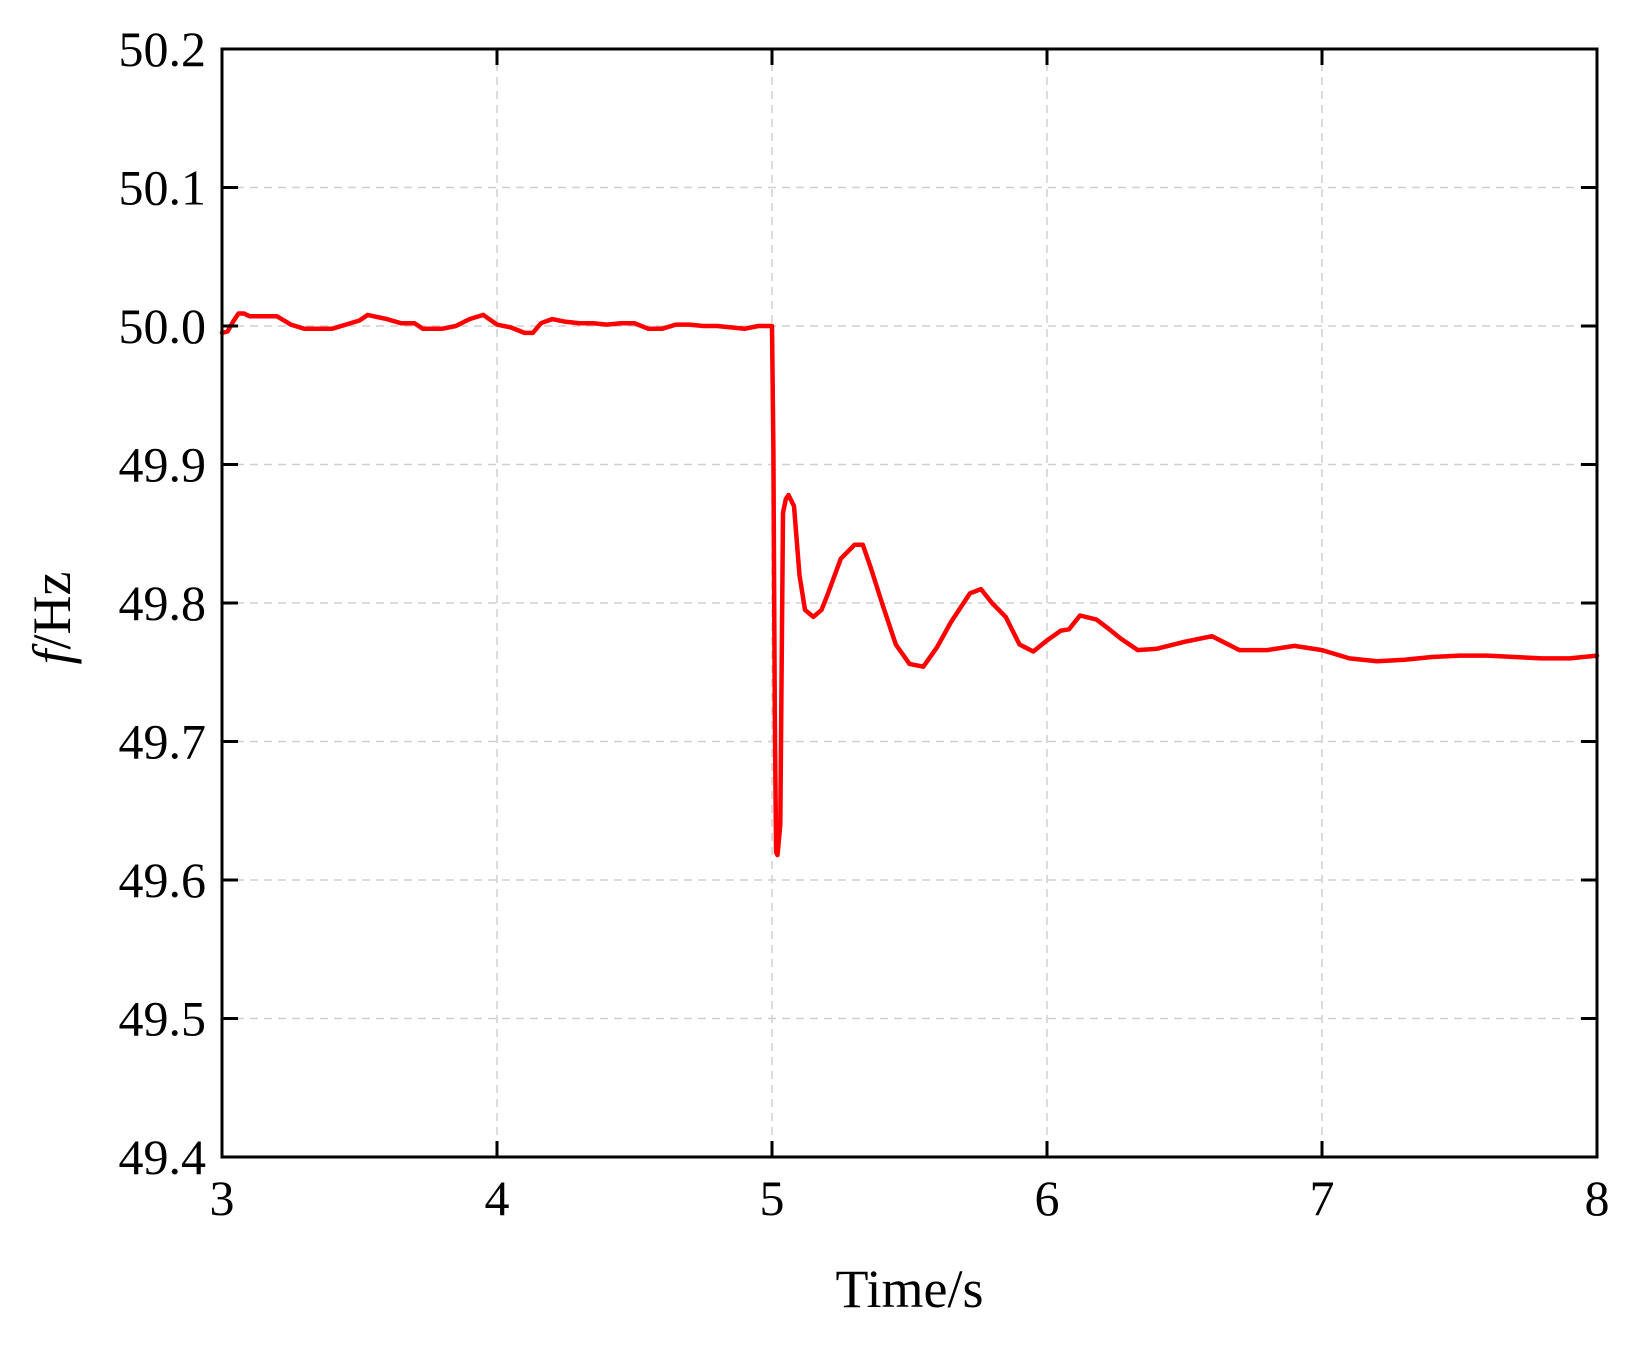  What do you see at coordinates (910, 1198) in the screenshot?
I see `x-tick-labels: 3 4 5 6 7 8` at bounding box center [910, 1198].